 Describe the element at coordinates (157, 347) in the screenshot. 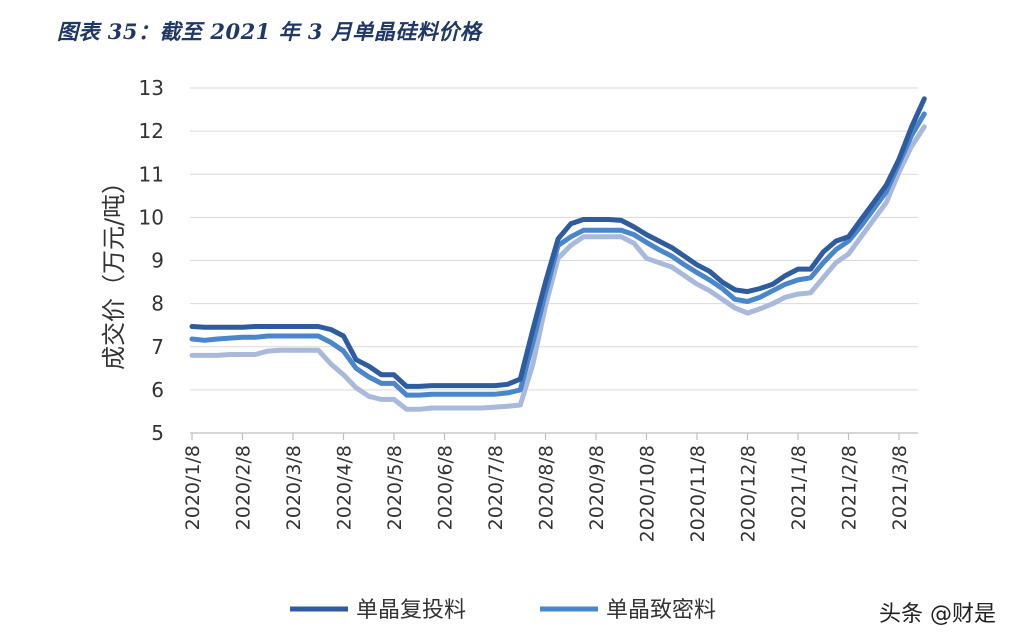

I see `y-tick-label: 7` at that location.